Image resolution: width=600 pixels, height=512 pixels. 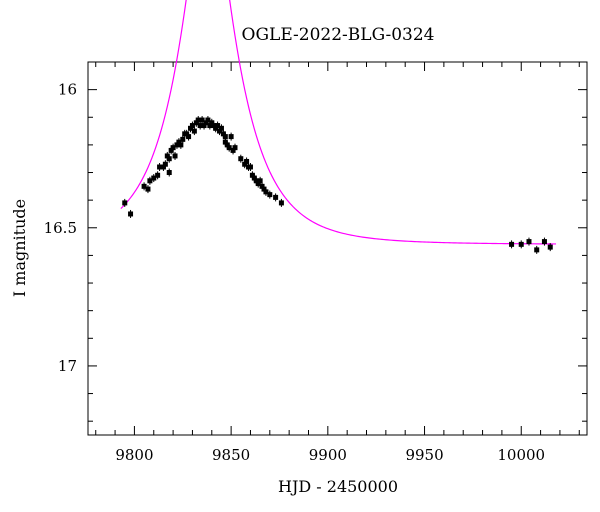 What do you see at coordinates (67, 366) in the screenshot?
I see `y-tick-label: 17` at bounding box center [67, 366].